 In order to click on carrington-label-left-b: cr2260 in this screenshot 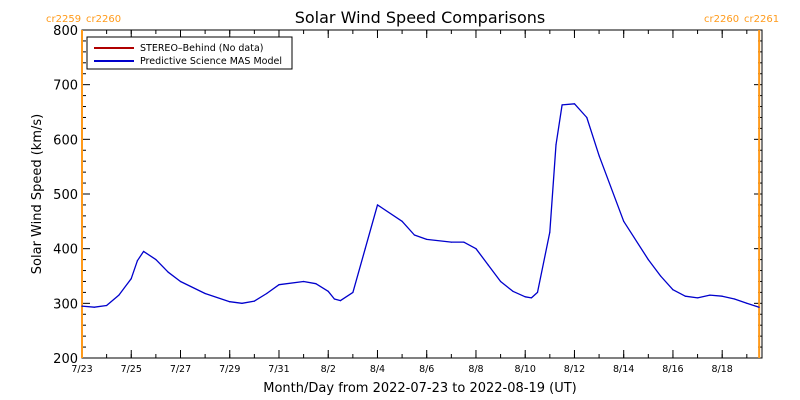, I will do `click(103, 19)`.